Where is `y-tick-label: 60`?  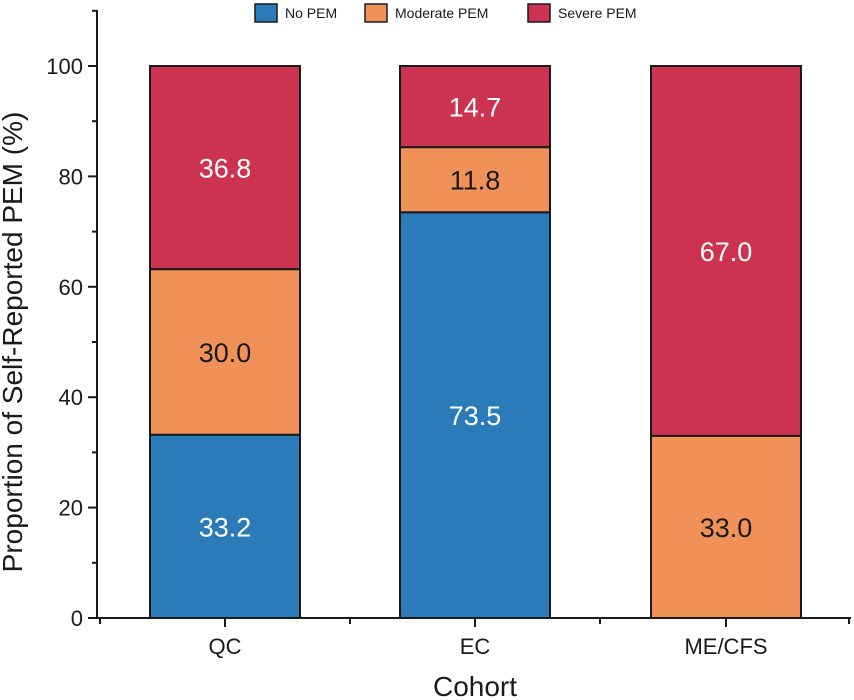
y-tick-label: 60 is located at coordinates (71, 287).